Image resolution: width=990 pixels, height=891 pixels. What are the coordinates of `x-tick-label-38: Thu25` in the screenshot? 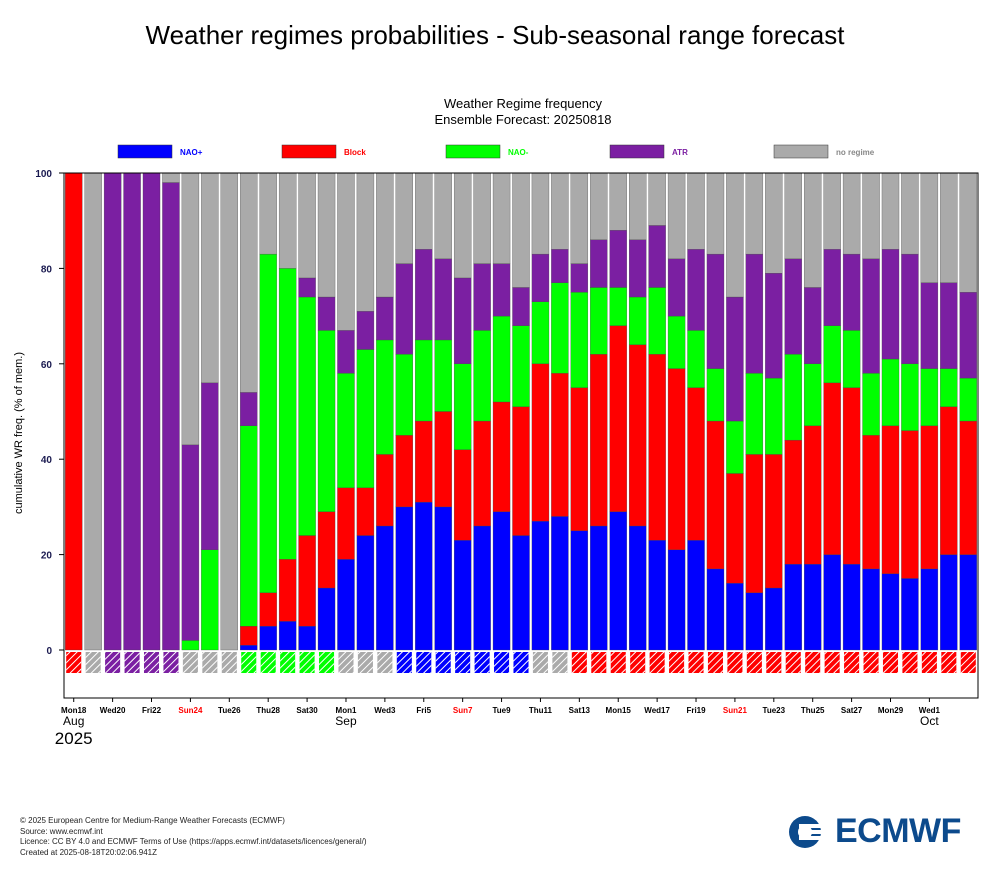 It's located at (813, 710).